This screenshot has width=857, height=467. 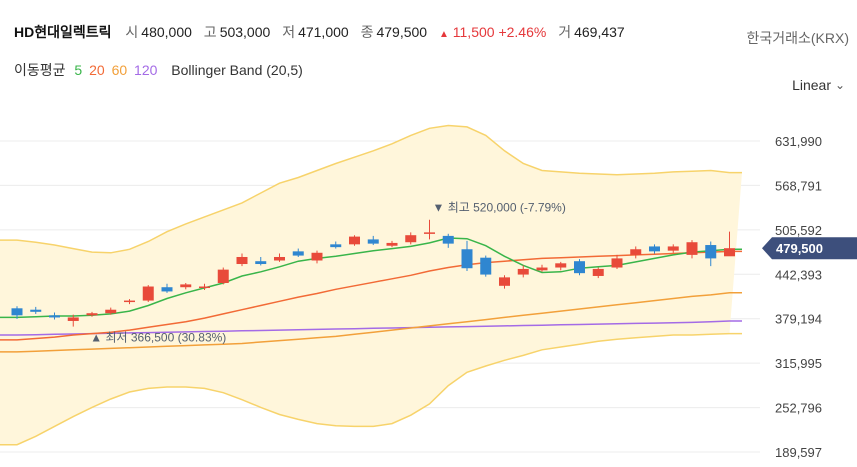 I want to click on y-tick-label: 631,990, so click(x=798, y=141).